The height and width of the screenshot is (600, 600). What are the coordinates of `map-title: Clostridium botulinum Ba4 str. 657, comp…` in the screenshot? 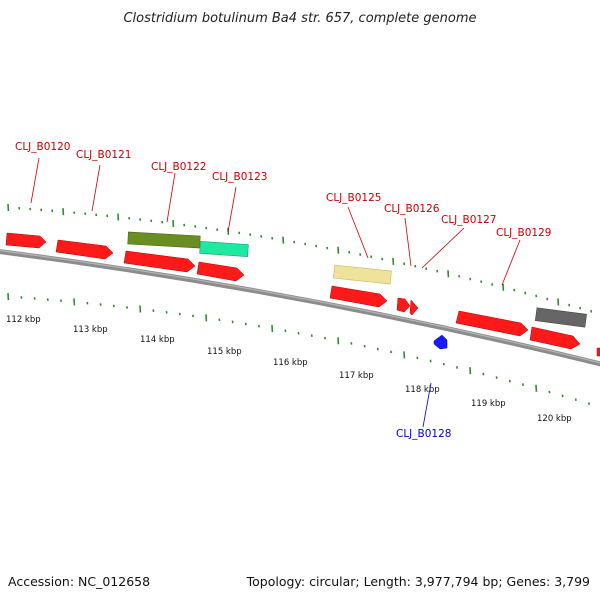 It's located at (299, 18).